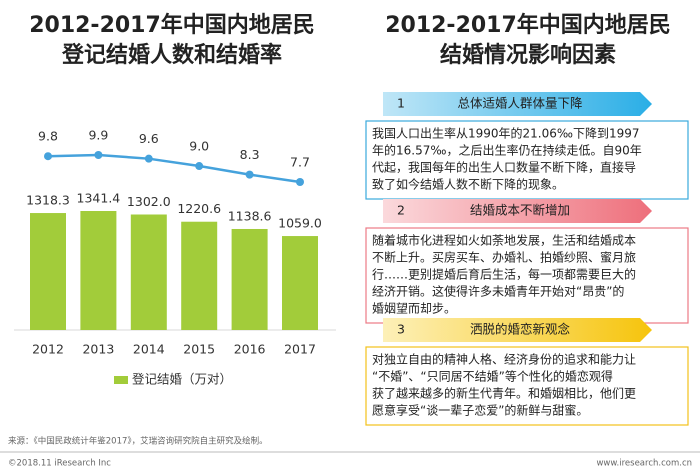  What do you see at coordinates (98, 349) in the screenshot?
I see `x-tick-label: 2013` at bounding box center [98, 349].